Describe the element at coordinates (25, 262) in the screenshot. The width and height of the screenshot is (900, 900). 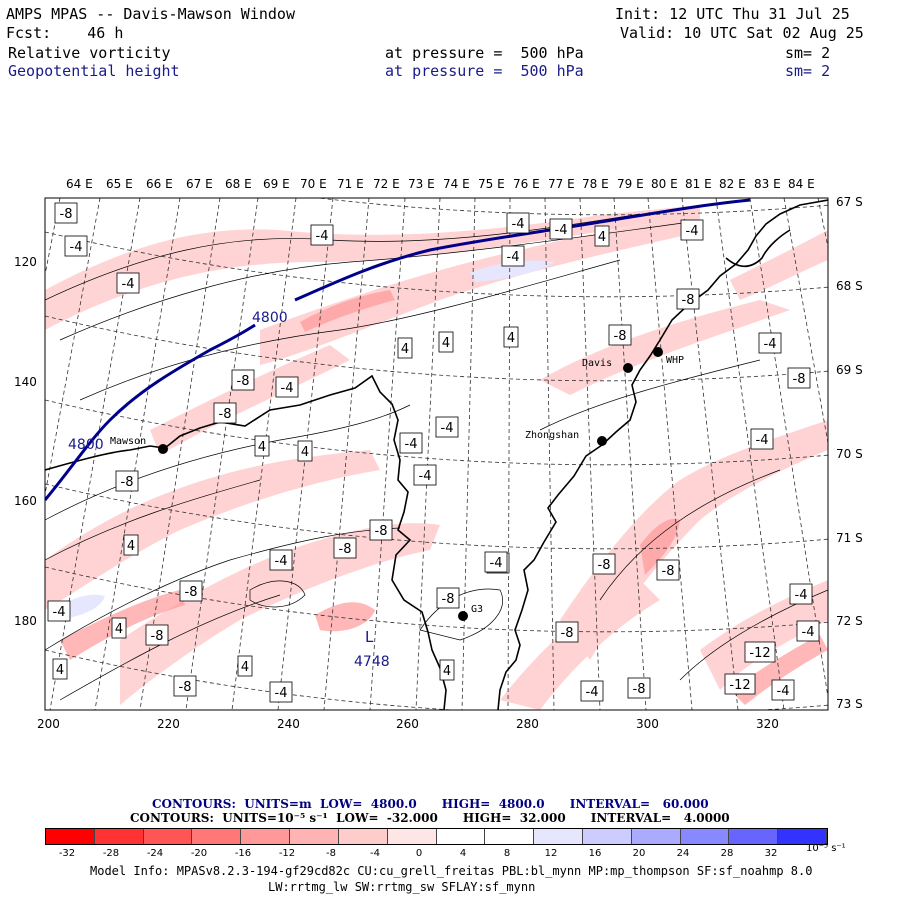
I see `y-tick: 120` at that location.